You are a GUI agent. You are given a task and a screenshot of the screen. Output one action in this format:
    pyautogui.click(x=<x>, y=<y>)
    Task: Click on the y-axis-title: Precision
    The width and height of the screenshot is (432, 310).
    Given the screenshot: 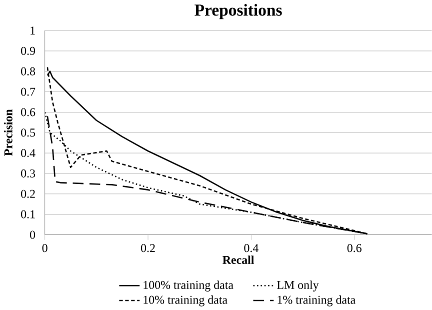 What is the action you would take?
    pyautogui.click(x=8, y=132)
    